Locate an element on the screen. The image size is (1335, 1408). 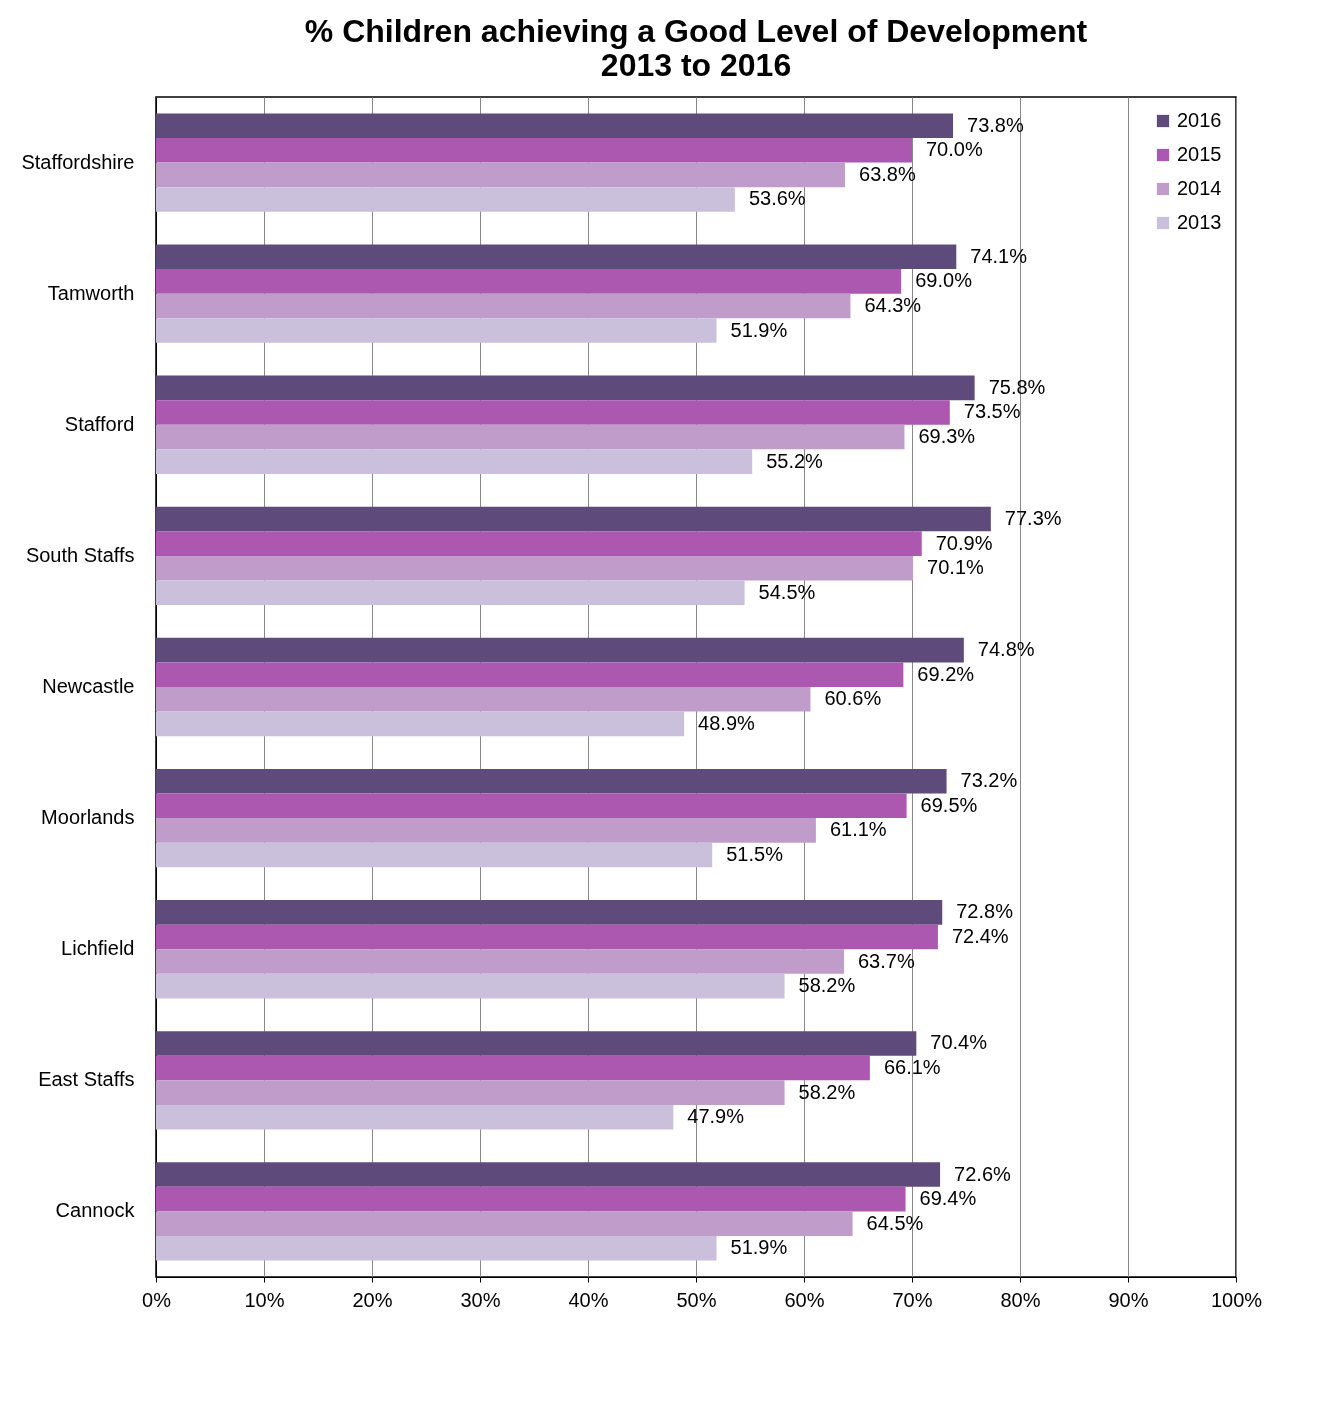
y-tick-label: South Staffs is located at coordinates (80, 554).